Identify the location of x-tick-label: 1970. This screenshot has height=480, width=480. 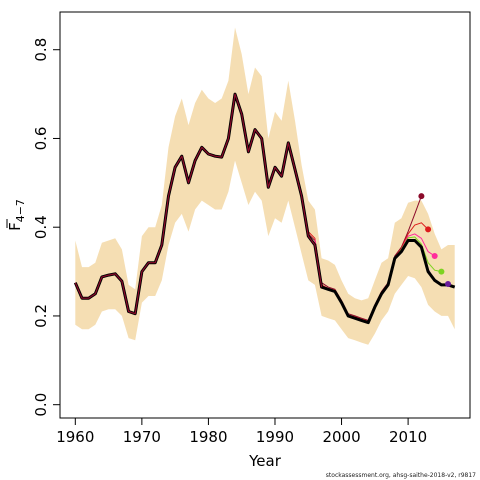
(142, 437).